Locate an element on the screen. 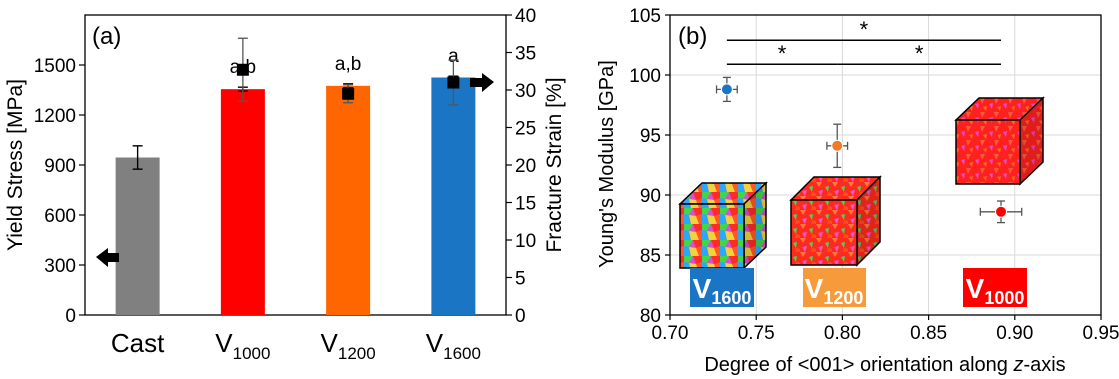 The height and width of the screenshot is (379, 1119). badge-text: V1600 is located at coordinates (722, 290).